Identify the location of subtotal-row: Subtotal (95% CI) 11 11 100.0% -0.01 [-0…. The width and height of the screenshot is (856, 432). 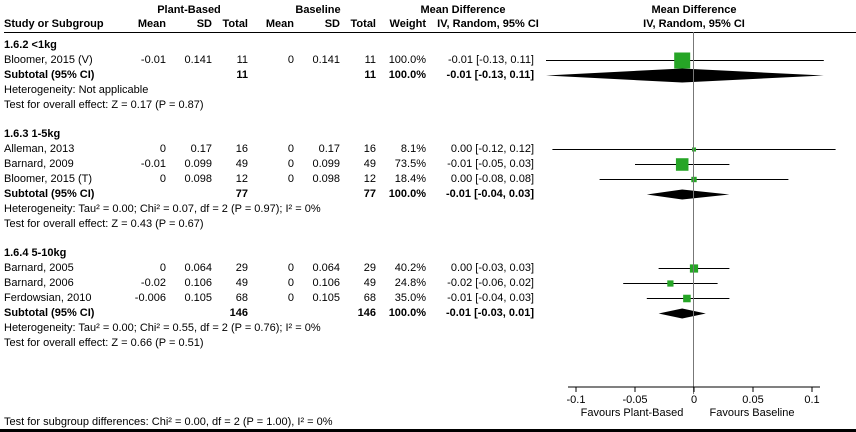
(430, 75).